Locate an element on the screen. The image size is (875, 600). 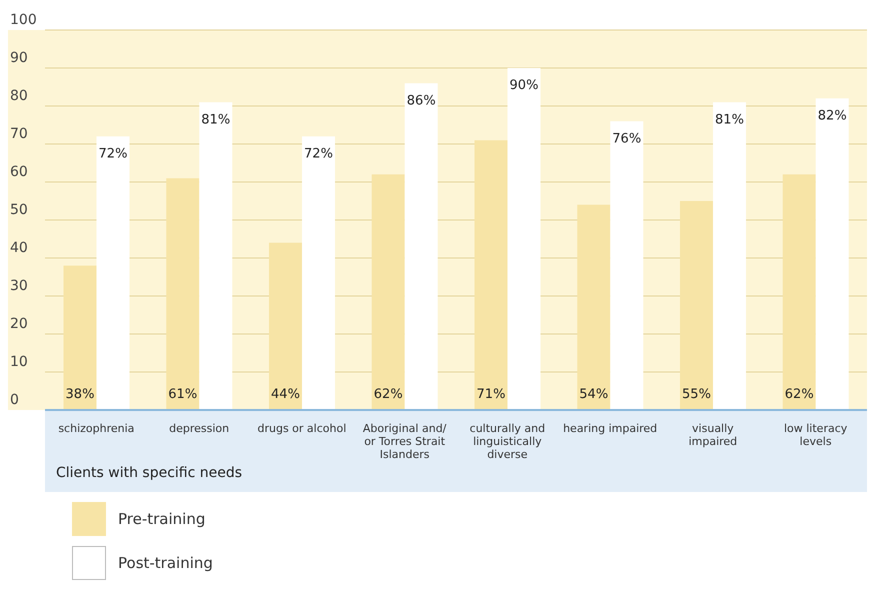
data-label: 71% is located at coordinates (491, 394).